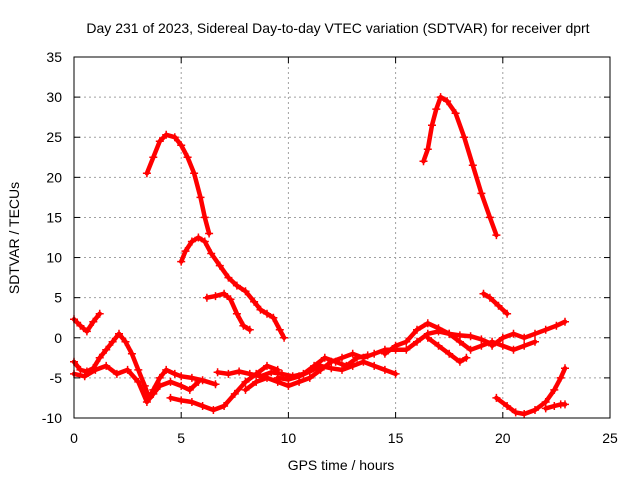  I want to click on x-tick-label: 25, so click(610, 438).